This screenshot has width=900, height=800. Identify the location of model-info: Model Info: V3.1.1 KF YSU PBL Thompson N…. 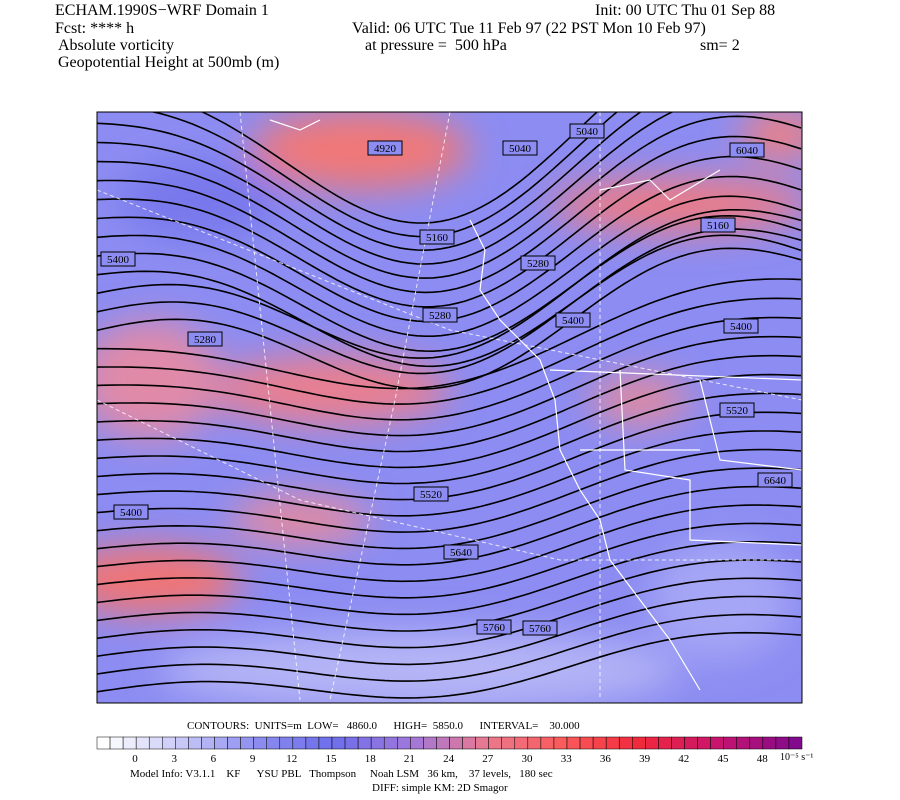
(341, 774).